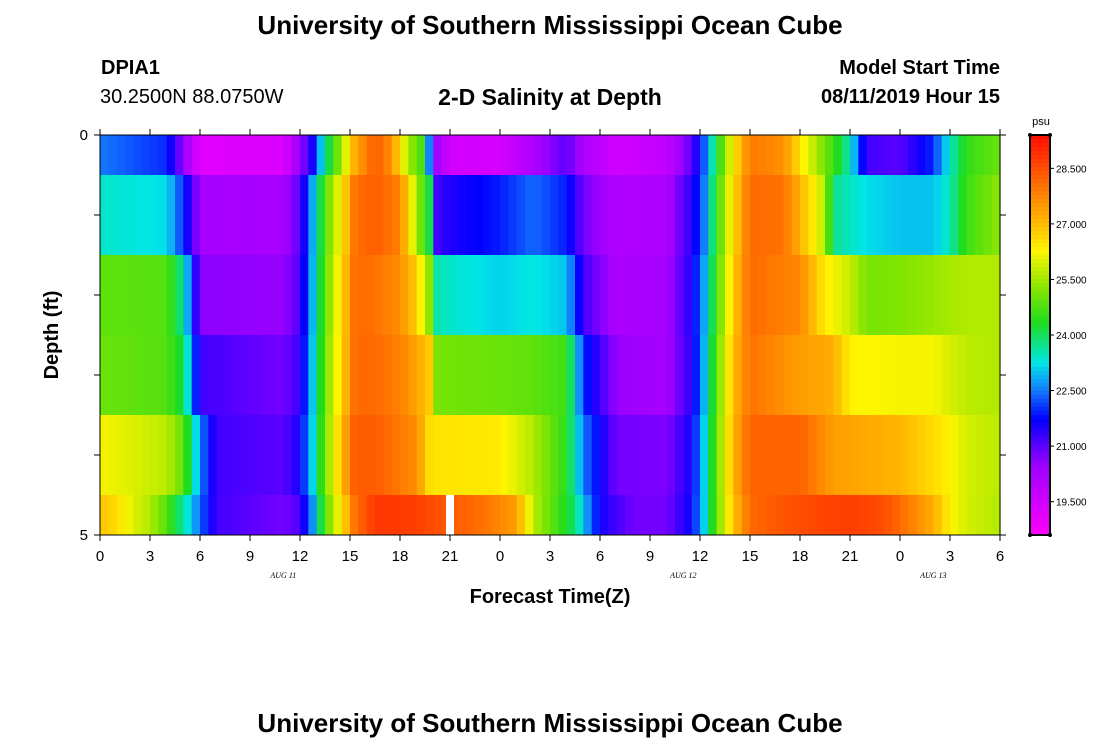  What do you see at coordinates (550, 556) in the screenshot?
I see `x-tick-label: 3` at bounding box center [550, 556].